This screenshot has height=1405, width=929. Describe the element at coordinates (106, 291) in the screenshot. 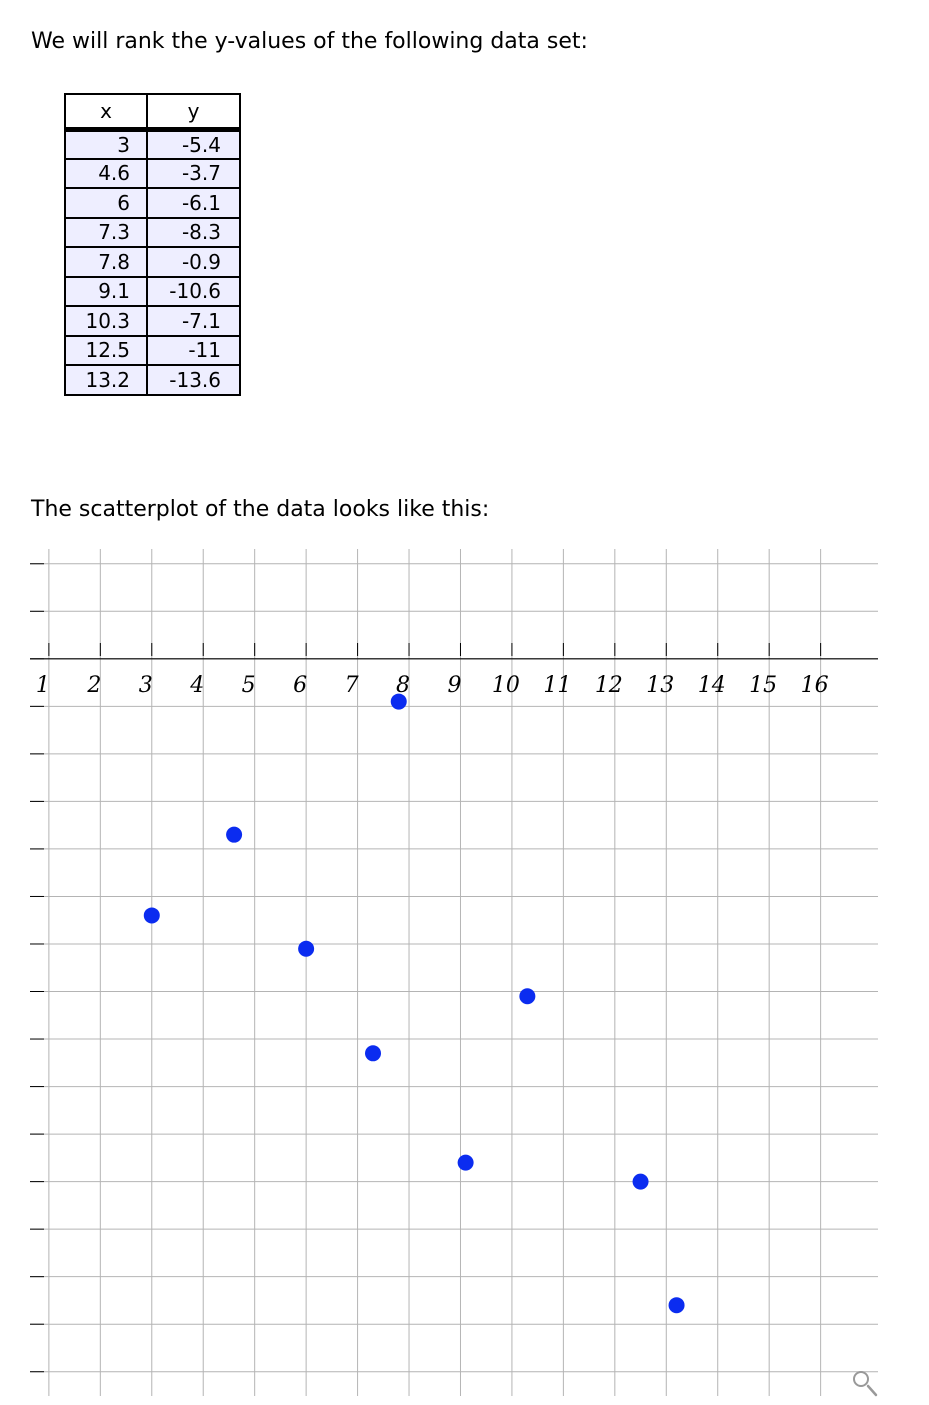

I see `cell-x: 9.1` at that location.